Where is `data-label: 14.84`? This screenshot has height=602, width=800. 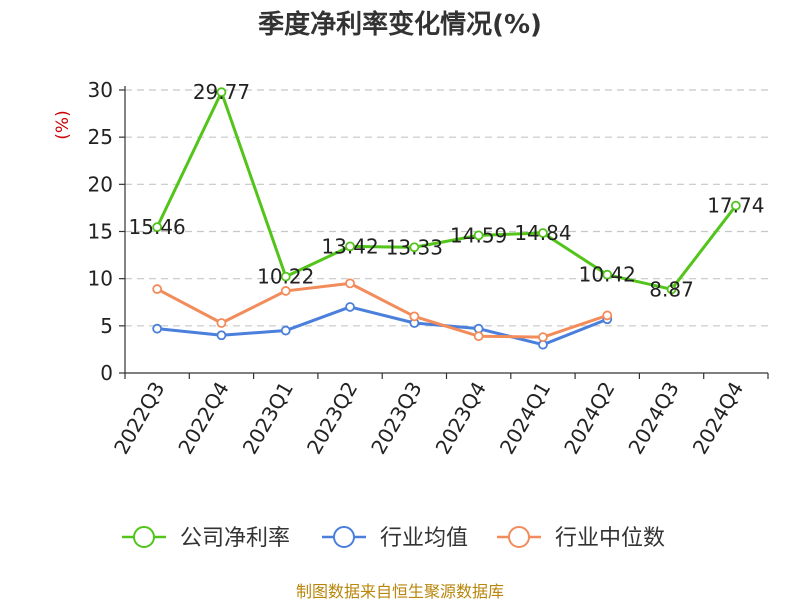 data-label: 14.84 is located at coordinates (542, 233).